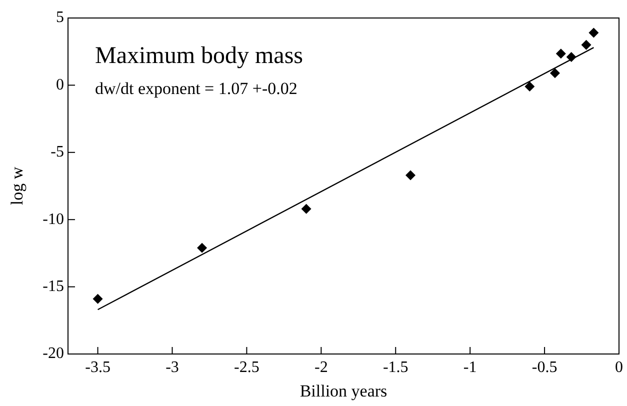  What do you see at coordinates (196, 88) in the screenshot?
I see `annotation: dw/dt exponent = 1.07 +-0.02` at bounding box center [196, 88].